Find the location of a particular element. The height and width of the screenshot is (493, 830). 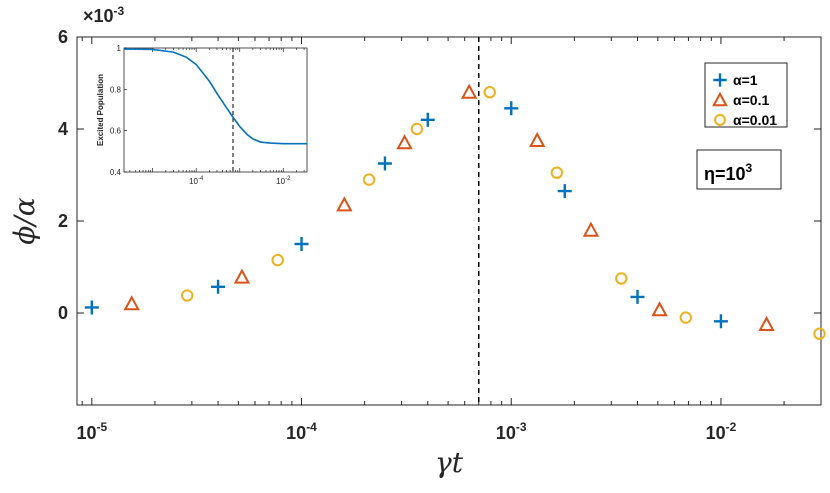

eta-annotation-box is located at coordinates (739, 169).